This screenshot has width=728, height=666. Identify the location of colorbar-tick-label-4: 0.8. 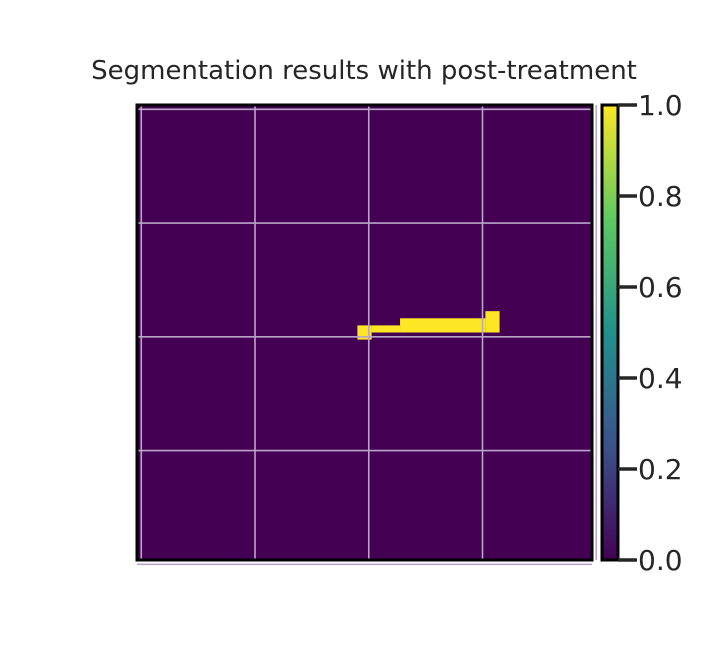
(660, 196).